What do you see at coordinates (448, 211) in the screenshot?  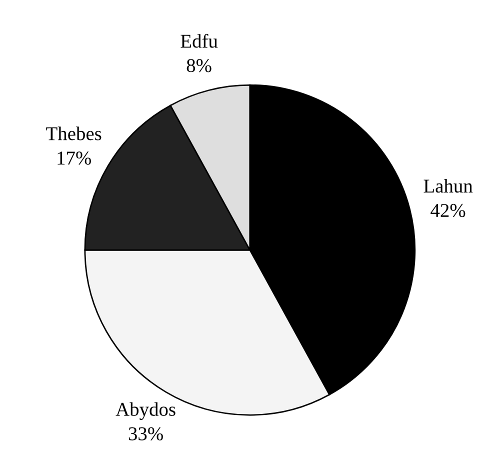 I see `data-label: 42%` at bounding box center [448, 211].